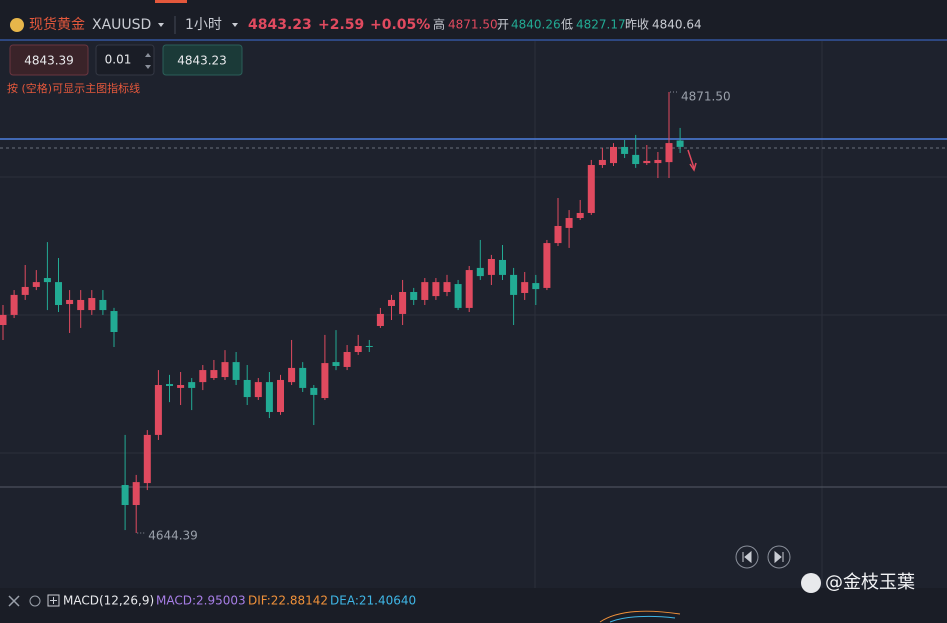 Image resolution: width=947 pixels, height=623 pixels. I want to click on annotation-label: 4644.39, so click(173, 536).